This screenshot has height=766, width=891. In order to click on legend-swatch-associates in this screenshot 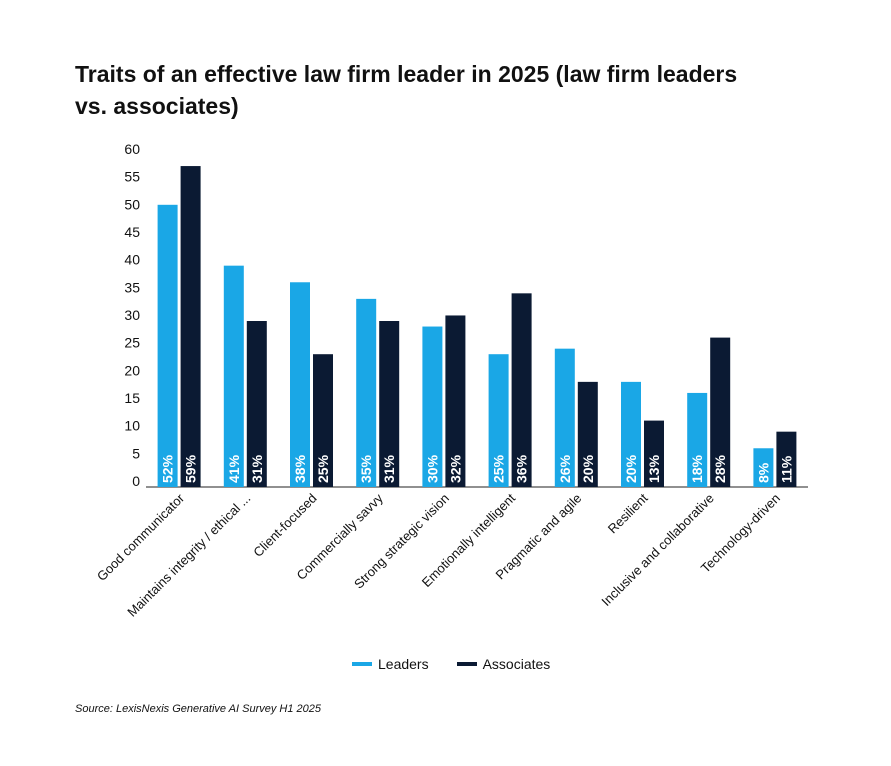, I will do `click(466, 664)`.